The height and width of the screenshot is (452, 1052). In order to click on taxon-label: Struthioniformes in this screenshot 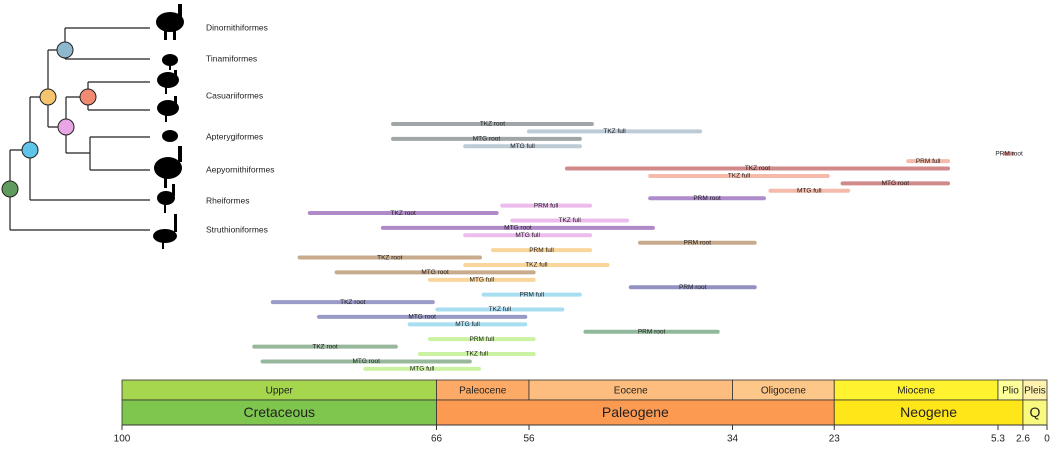, I will do `click(237, 229)`.